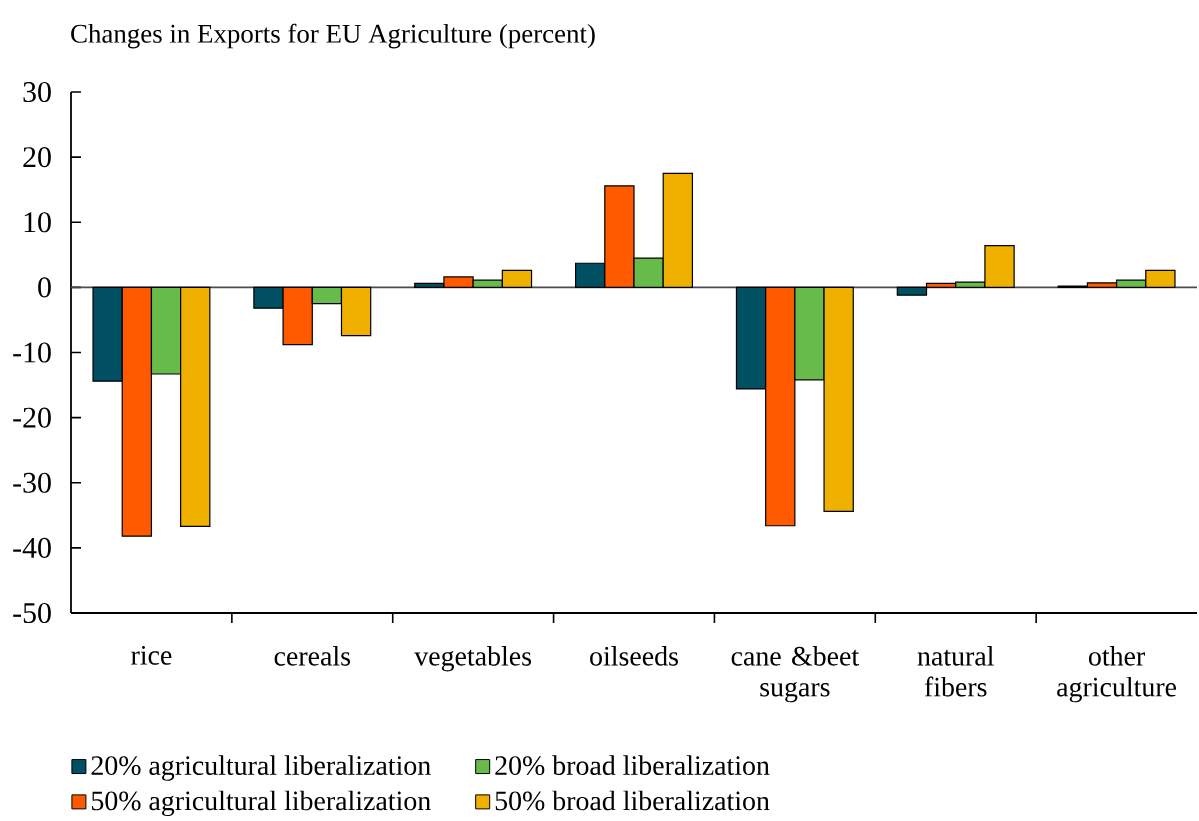 The image size is (1199, 821). What do you see at coordinates (32, 547) in the screenshot?
I see `y-tick-label: -40` at bounding box center [32, 547].